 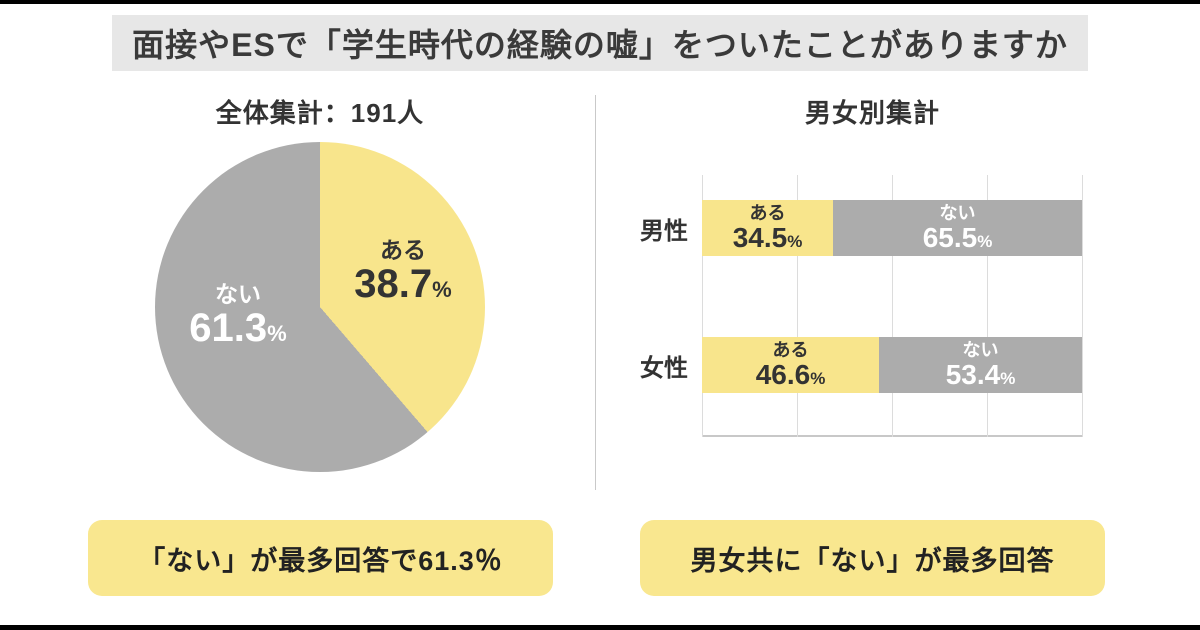 What do you see at coordinates (403, 250) in the screenshot?
I see `pie-slice-label: ある` at bounding box center [403, 250].